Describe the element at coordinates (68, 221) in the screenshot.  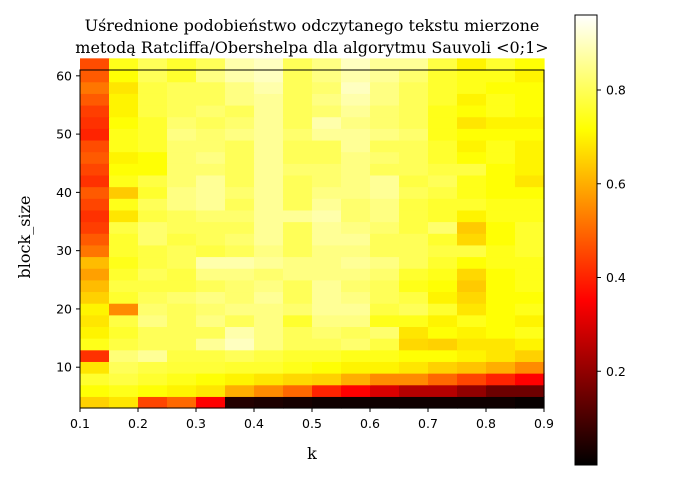
I see `y-axis: 10 20 30 40 50 60` at that location.